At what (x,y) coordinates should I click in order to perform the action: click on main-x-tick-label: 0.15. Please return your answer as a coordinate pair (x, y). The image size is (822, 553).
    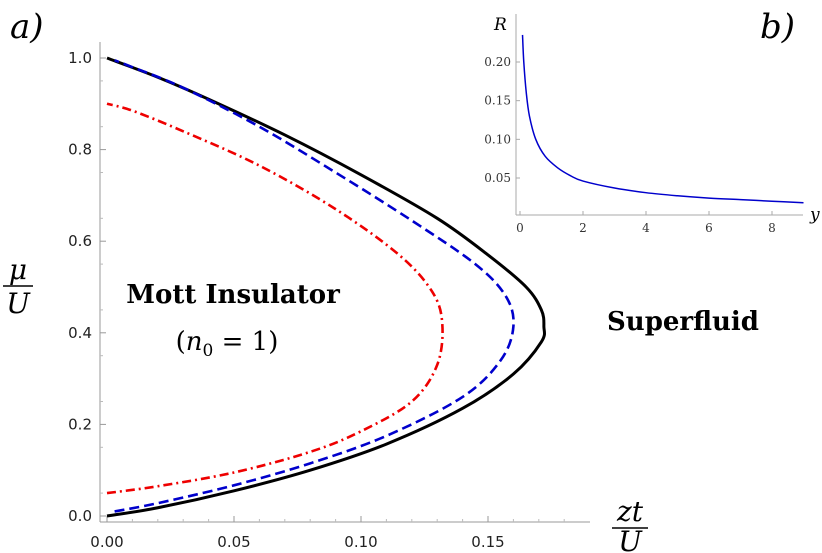
    Looking at the image, I should click on (487, 542).